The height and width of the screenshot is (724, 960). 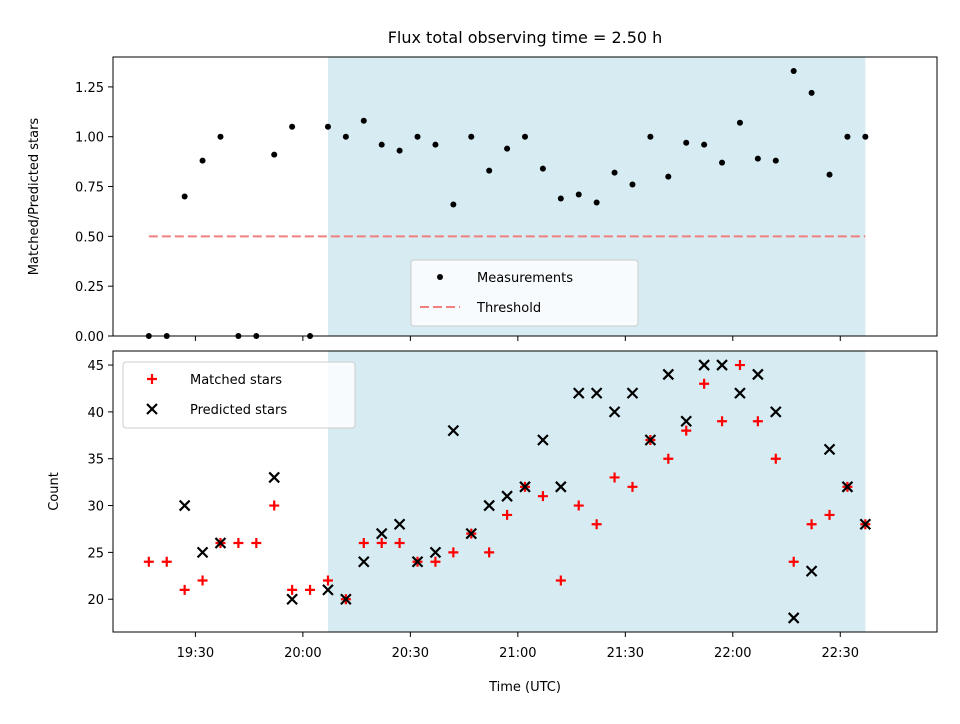 What do you see at coordinates (89, 237) in the screenshot?
I see `y-tick-label: 0.50` at bounding box center [89, 237].